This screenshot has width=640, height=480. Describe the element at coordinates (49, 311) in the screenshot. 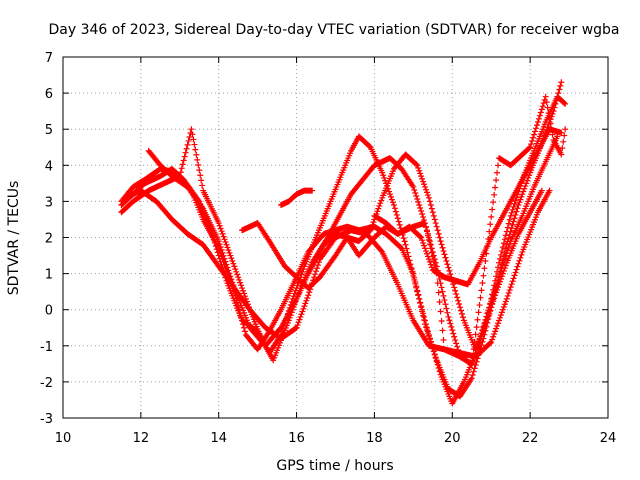

I see `y-tick-label: 0` at that location.